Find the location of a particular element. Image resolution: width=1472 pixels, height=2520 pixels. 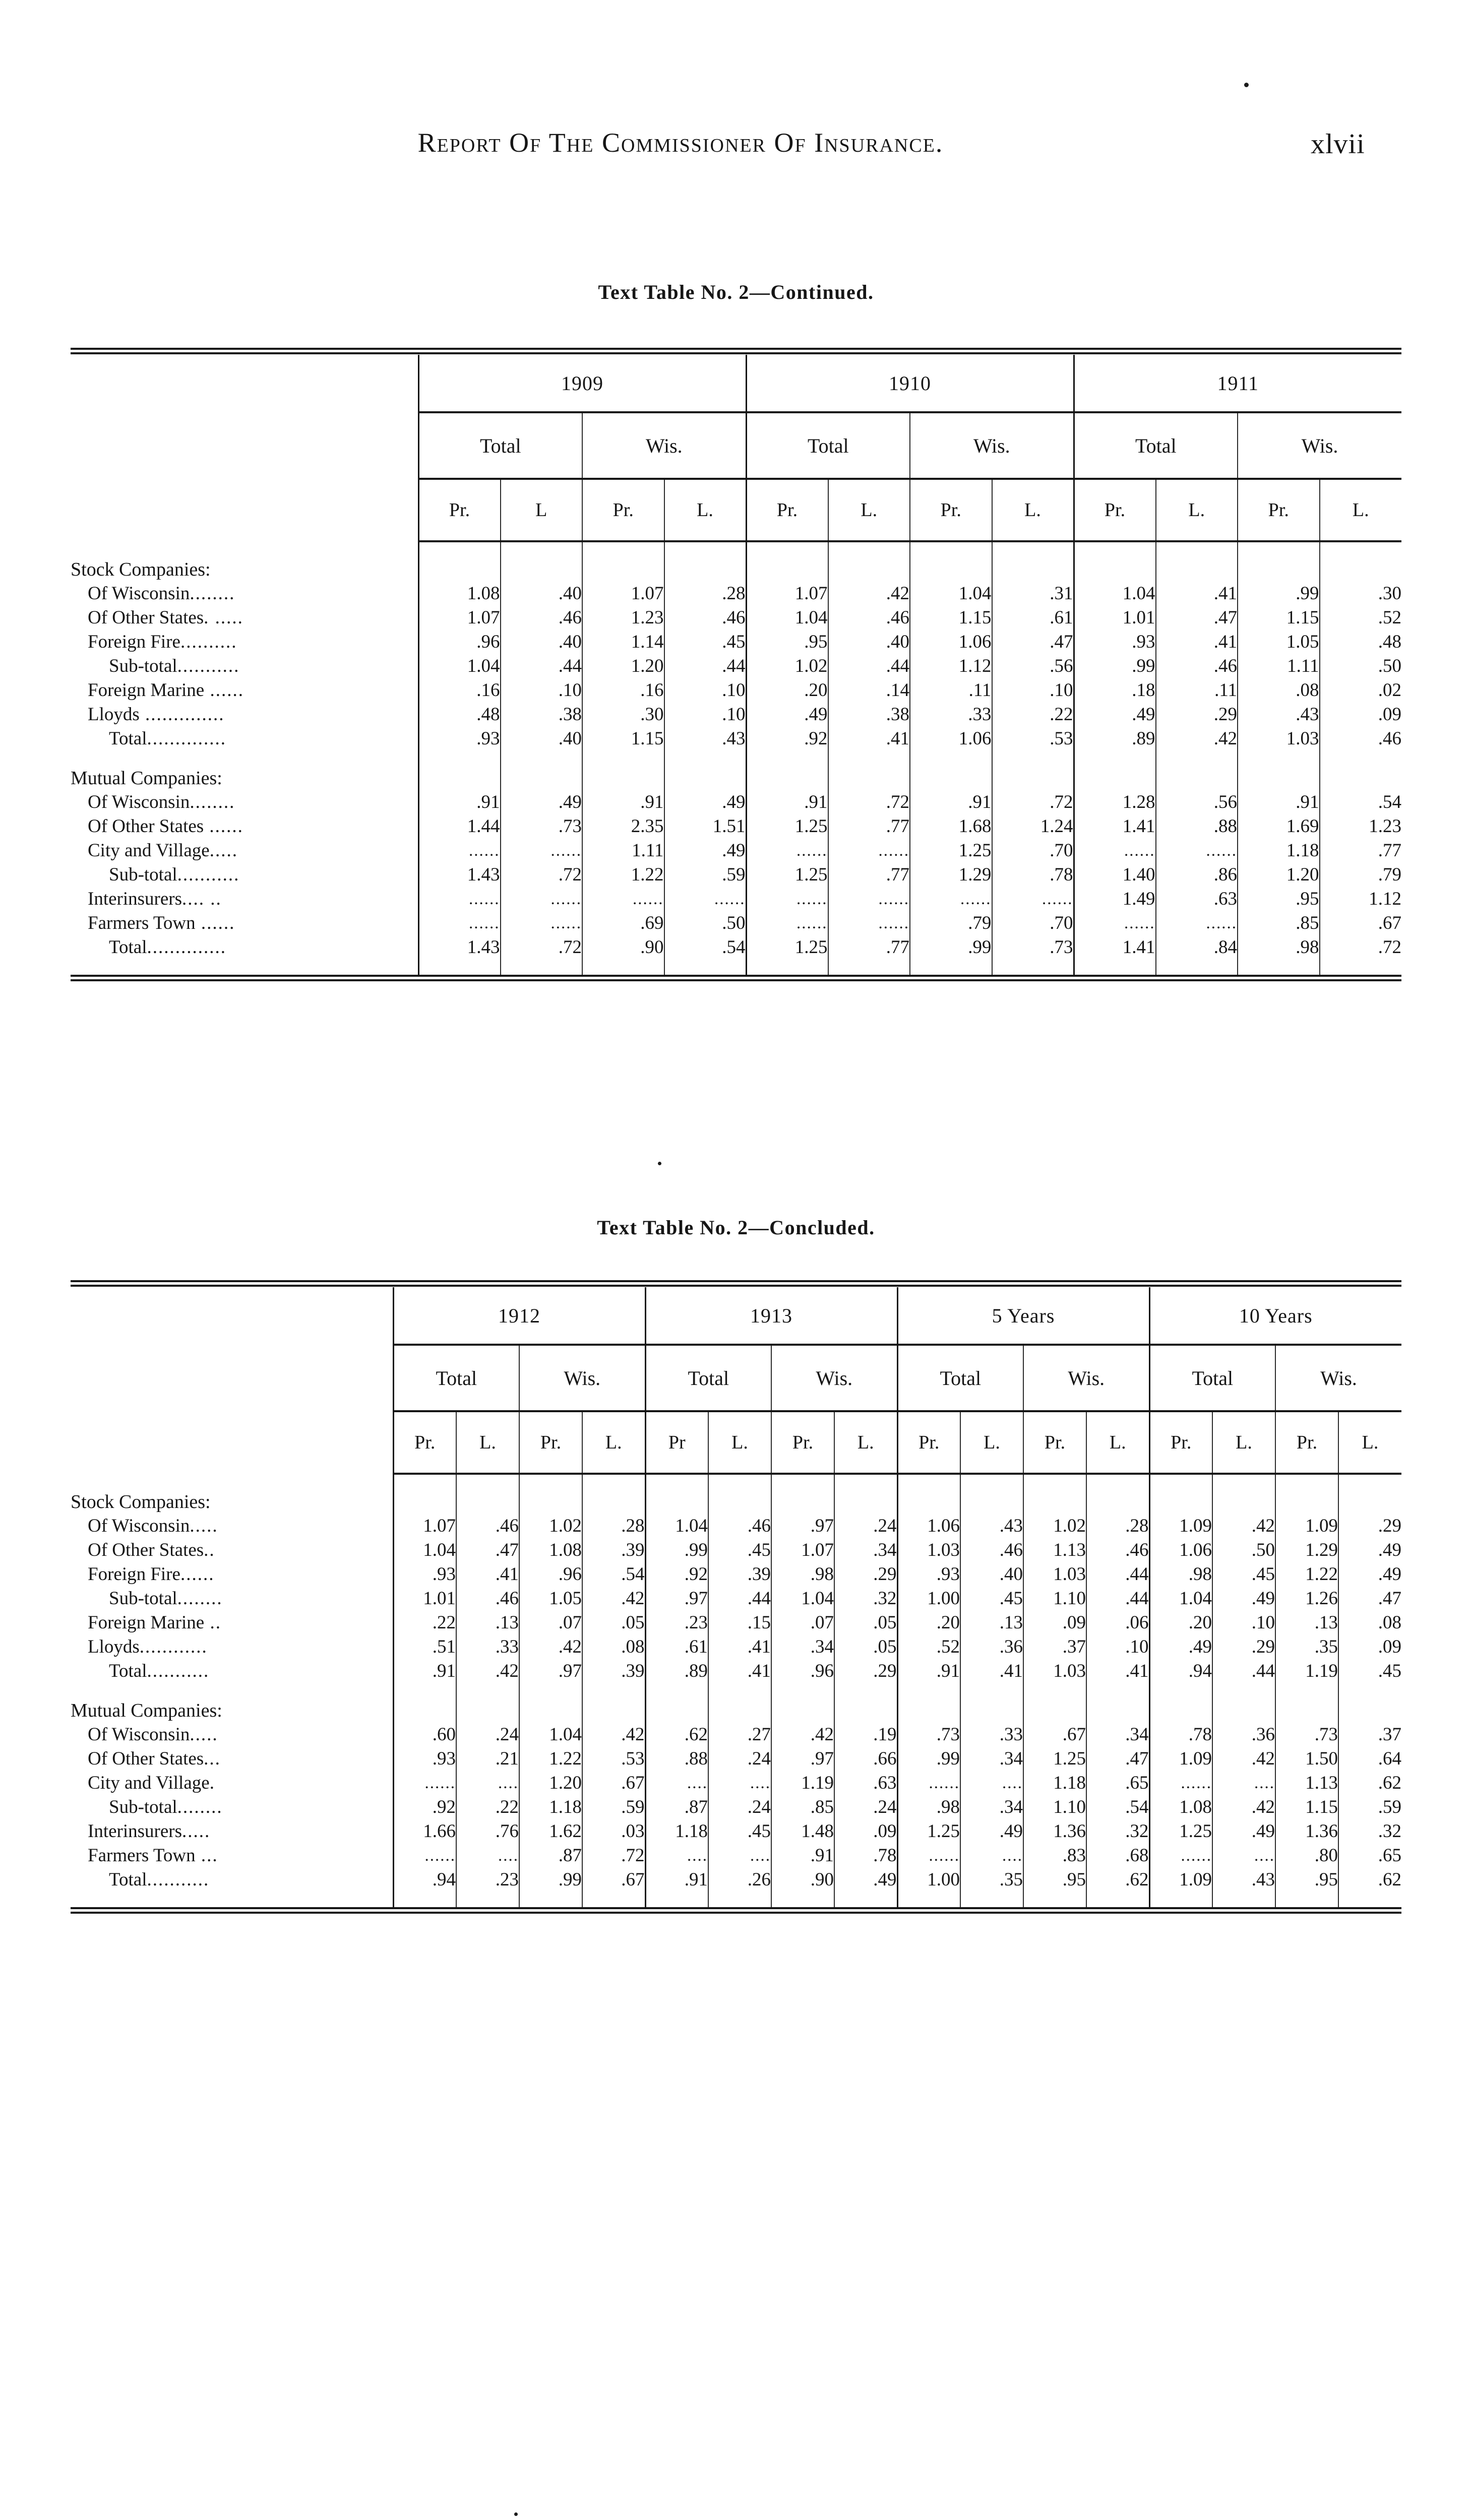

column-group-header: 1912 is located at coordinates (519, 1316).